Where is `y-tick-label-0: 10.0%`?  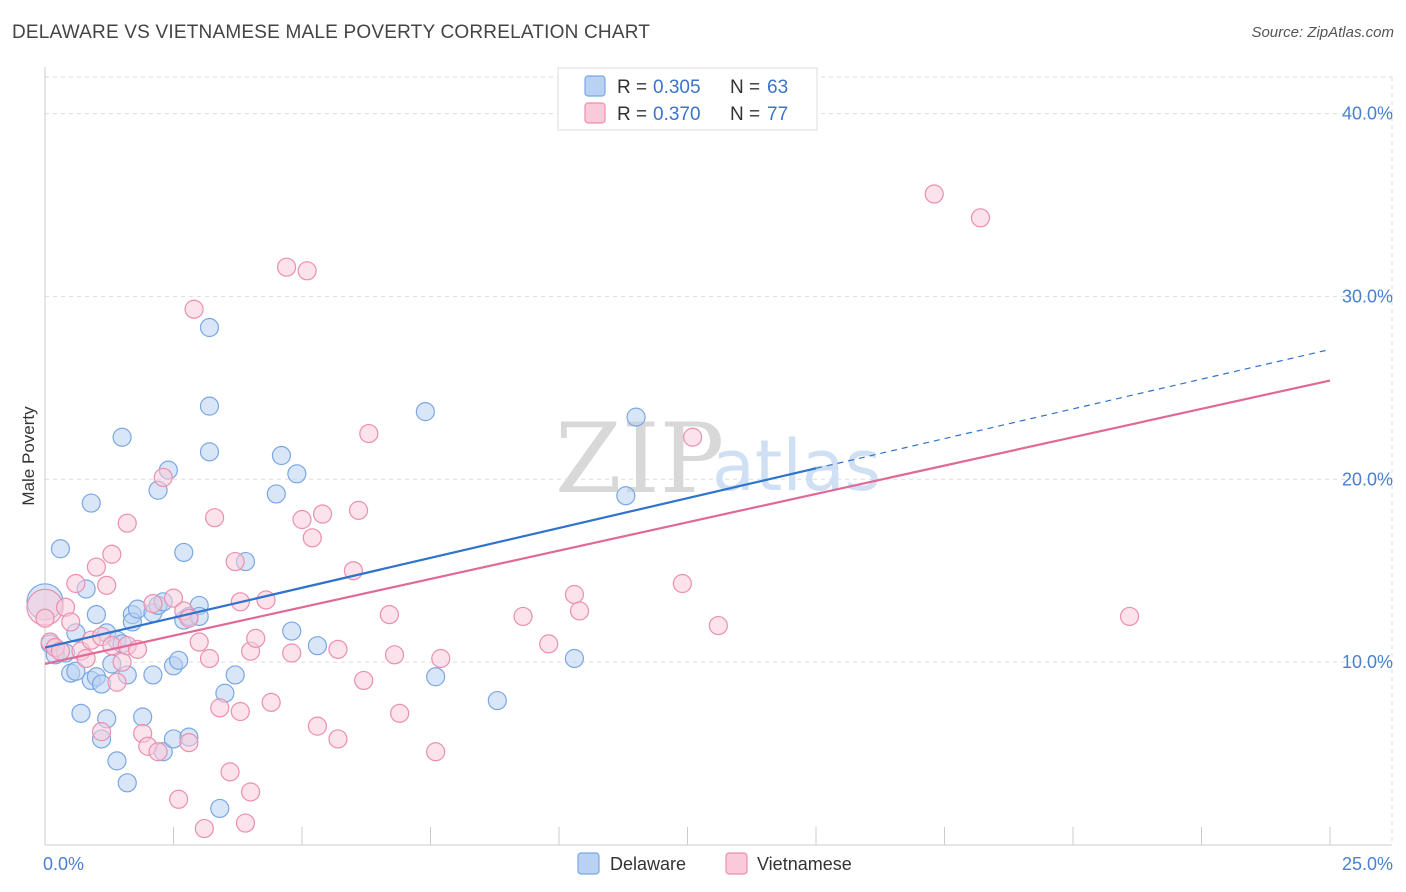 y-tick-label-0: 10.0% is located at coordinates (1367, 662).